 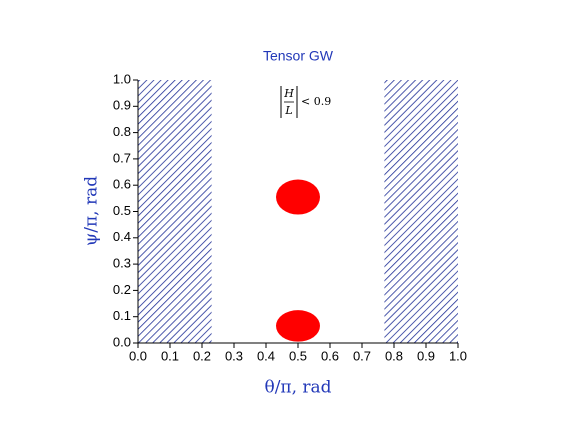 What do you see at coordinates (298, 56) in the screenshot?
I see `chart-title: Tensor GW` at bounding box center [298, 56].